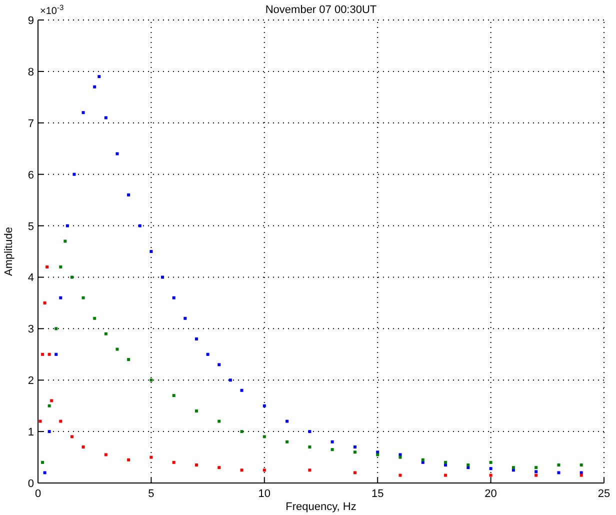  Describe the element at coordinates (31, 432) in the screenshot. I see `y-tick-label: 1` at that location.